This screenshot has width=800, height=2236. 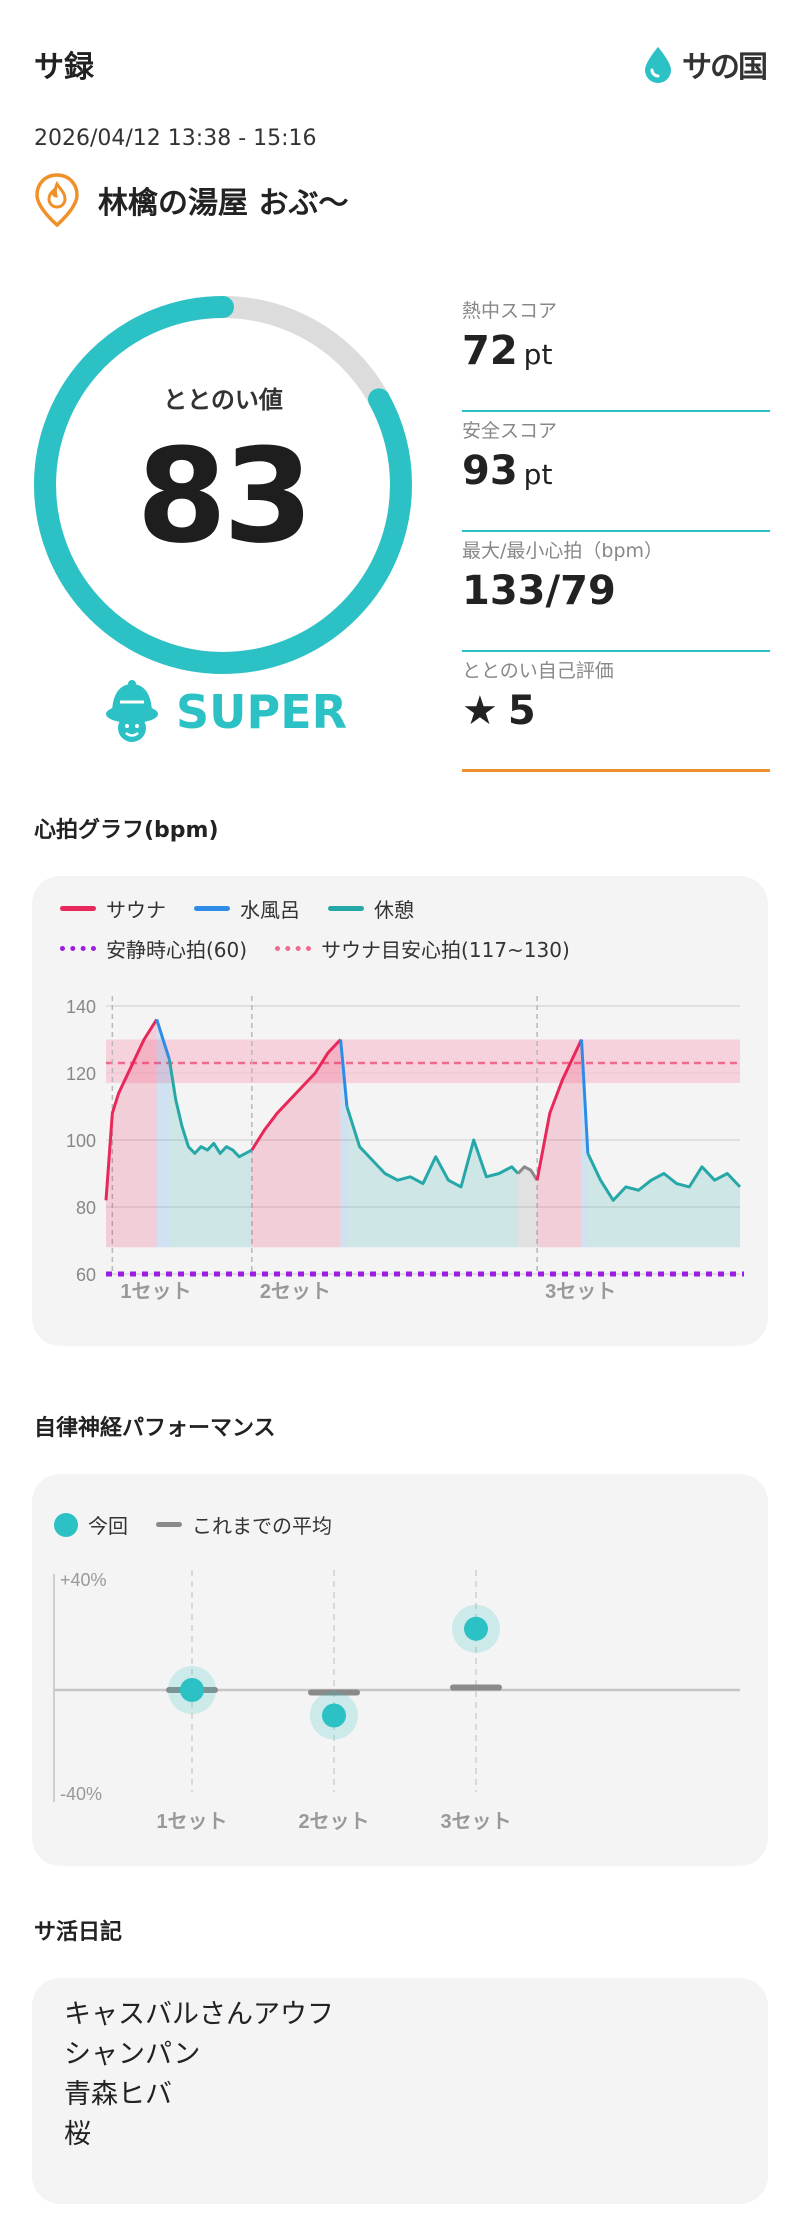 I want to click on heart-legend-lines: 安静時心拍(60) サウナ目安心拍(117~130), so click(x=315, y=948).